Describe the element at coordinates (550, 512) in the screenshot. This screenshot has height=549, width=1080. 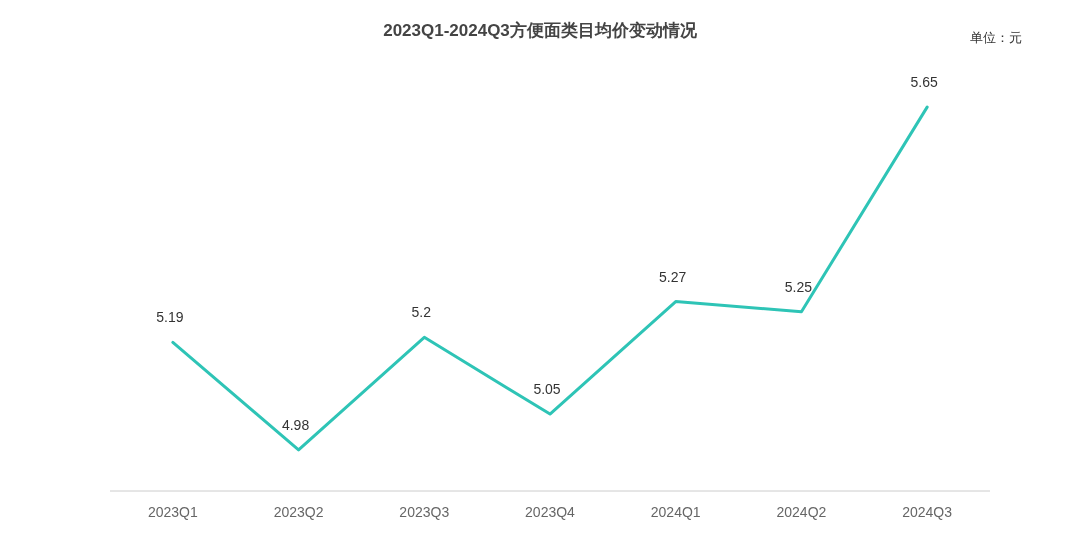
I see `x-tick-label: 2023Q4` at that location.